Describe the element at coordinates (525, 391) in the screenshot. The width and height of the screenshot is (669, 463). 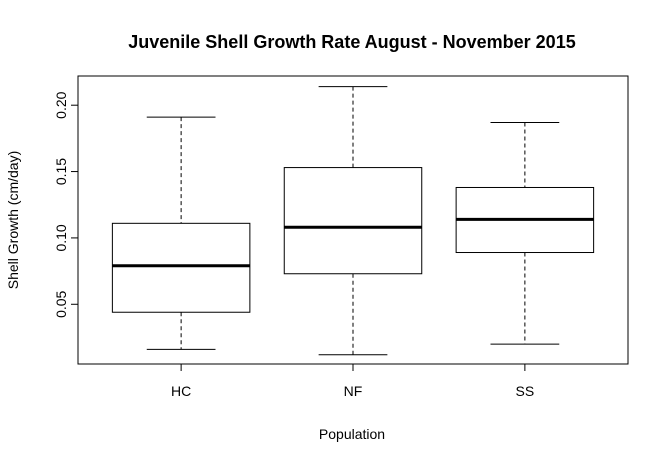
I see `x-tick-label: SS` at that location.